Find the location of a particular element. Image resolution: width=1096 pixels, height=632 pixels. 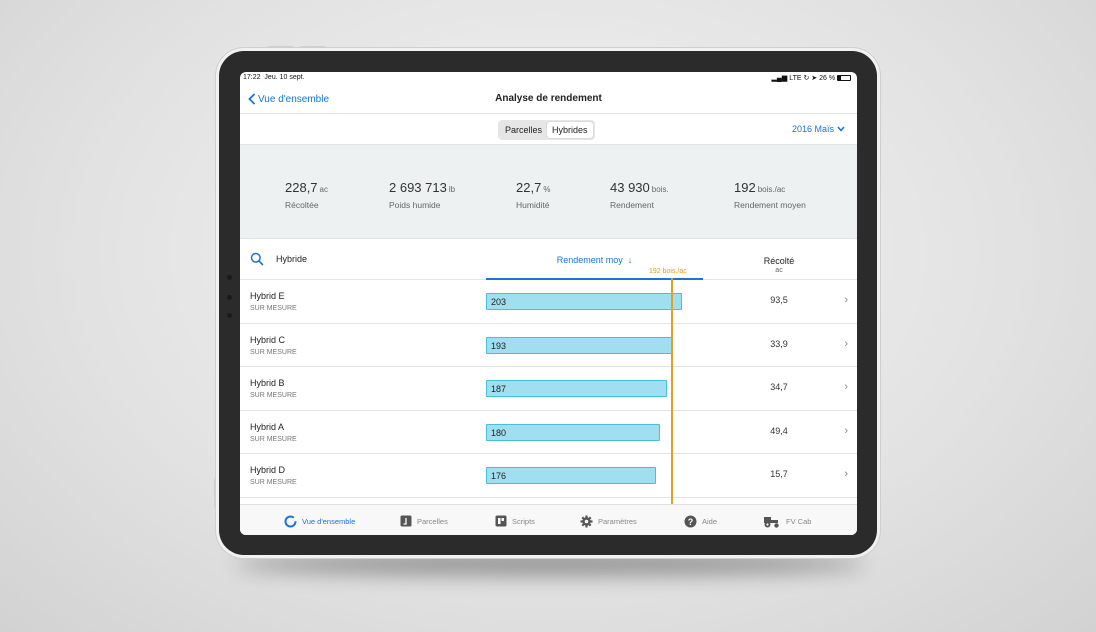

harvested-column-header: Récolté ac is located at coordinates (779, 265).